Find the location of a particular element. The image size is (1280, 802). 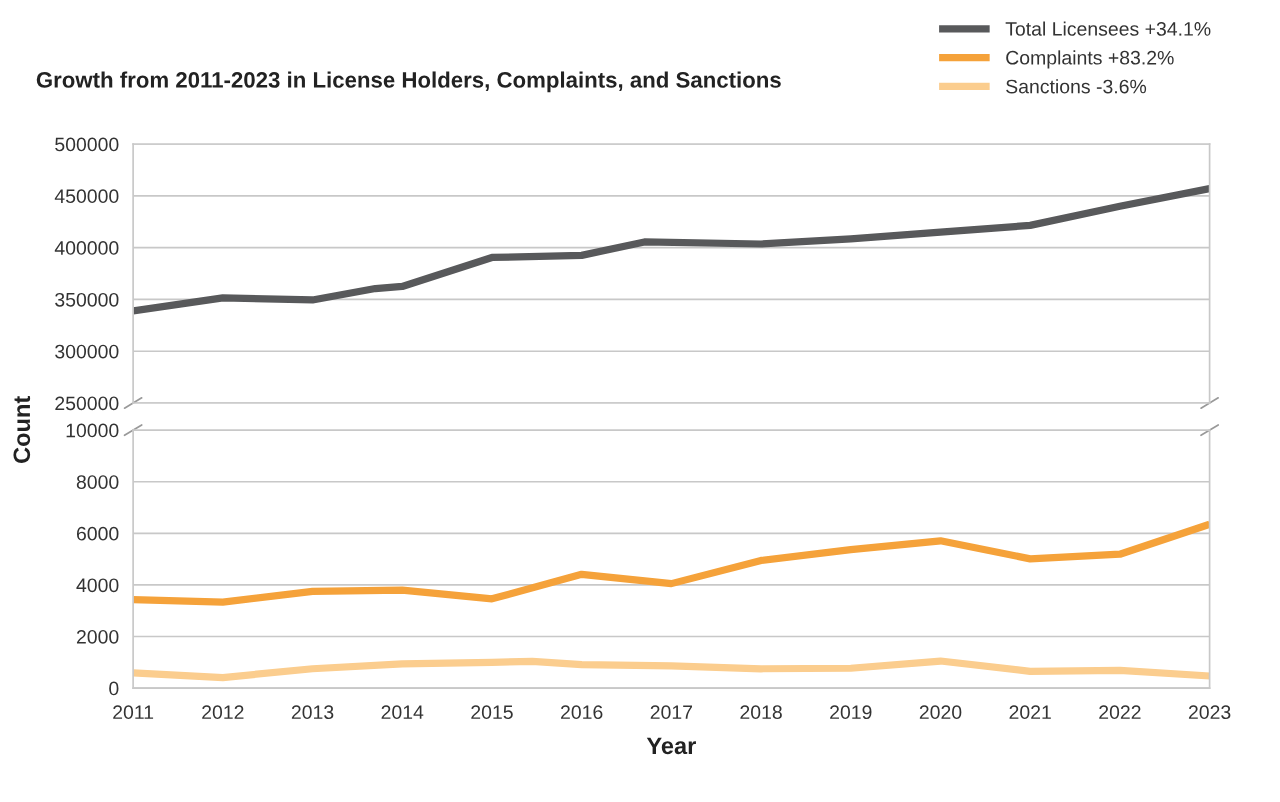

y-tick-label: 2000 is located at coordinates (97, 636).